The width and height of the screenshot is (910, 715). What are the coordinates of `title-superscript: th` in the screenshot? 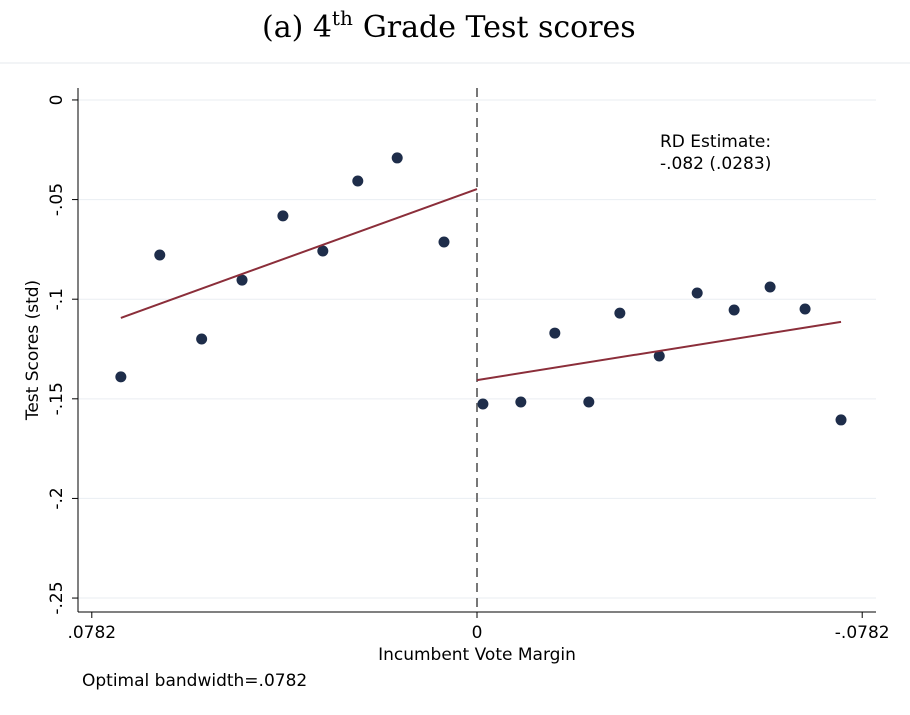 It's located at (342, 18).